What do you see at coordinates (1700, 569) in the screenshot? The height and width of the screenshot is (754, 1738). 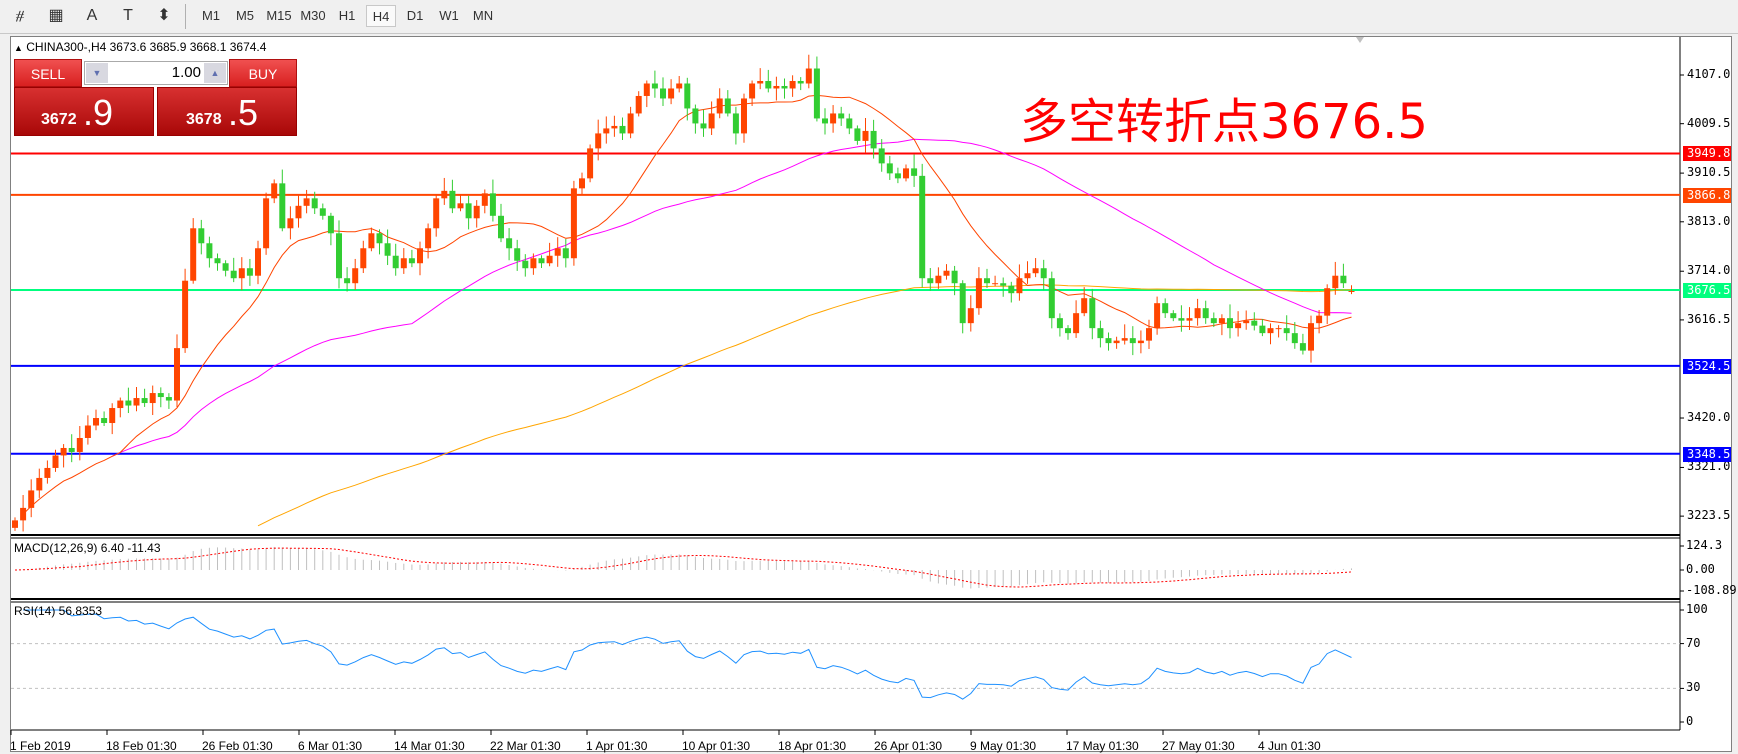 I see `macd-tick-label: 0.00` at bounding box center [1700, 569].